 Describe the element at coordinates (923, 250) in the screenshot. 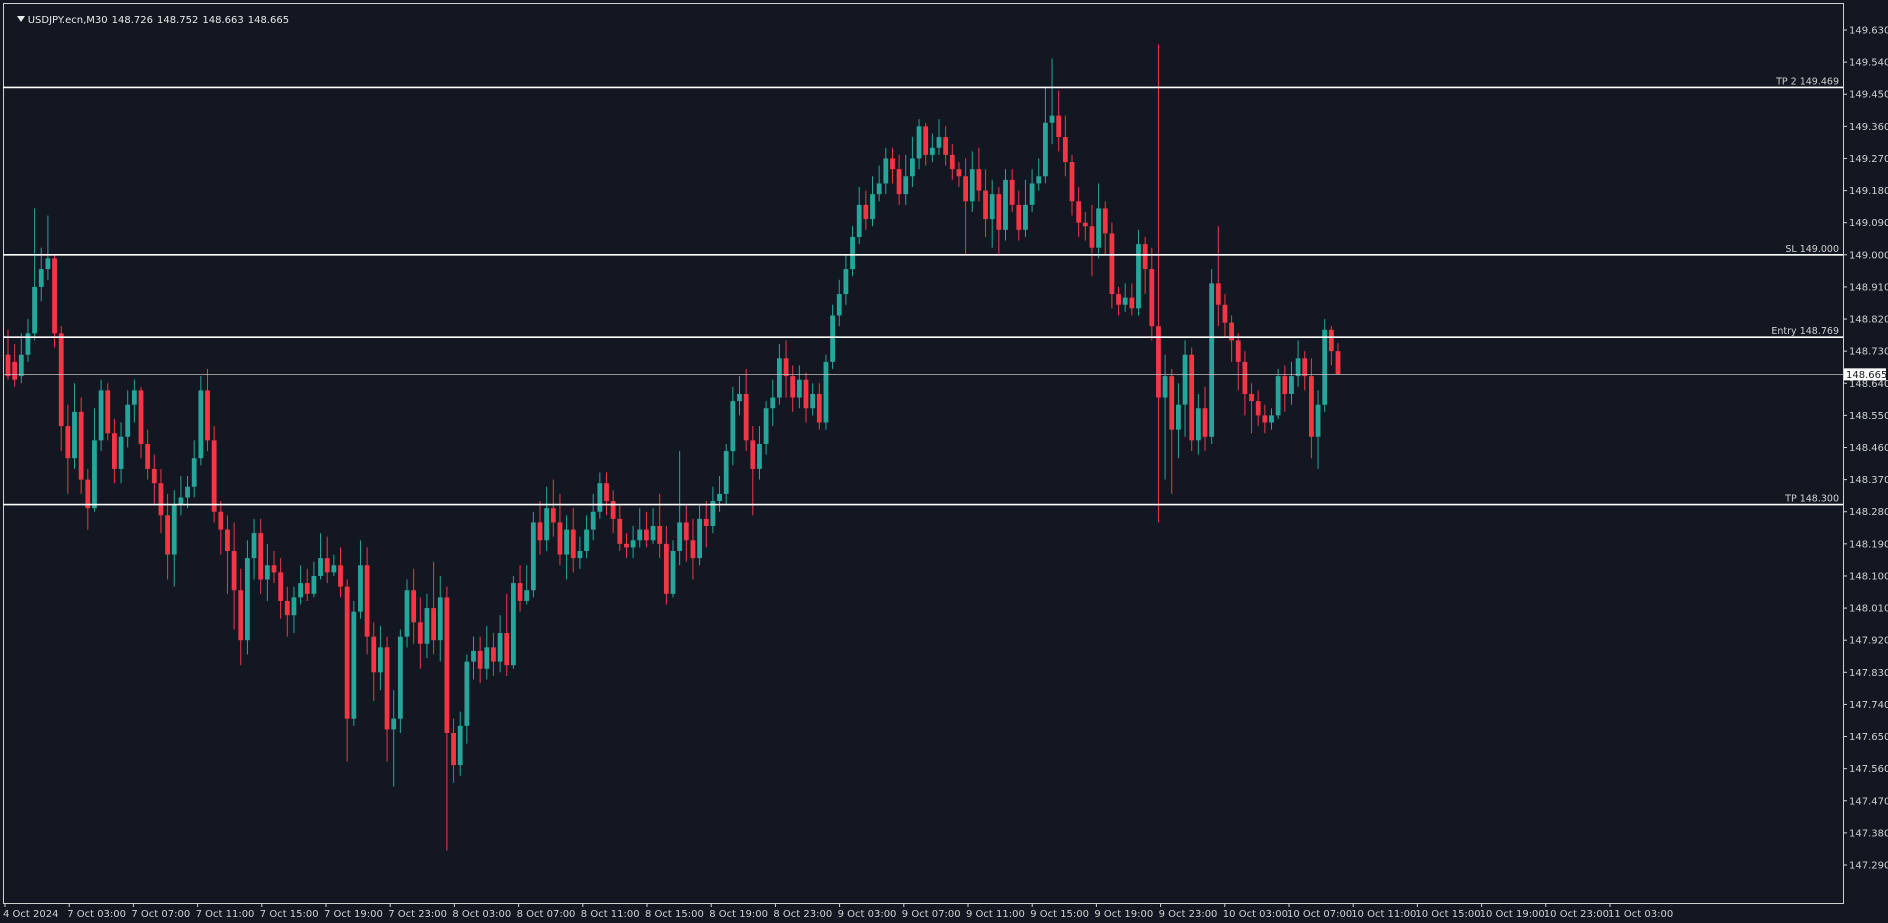

I see `level-line: SL 149.000` at that location.